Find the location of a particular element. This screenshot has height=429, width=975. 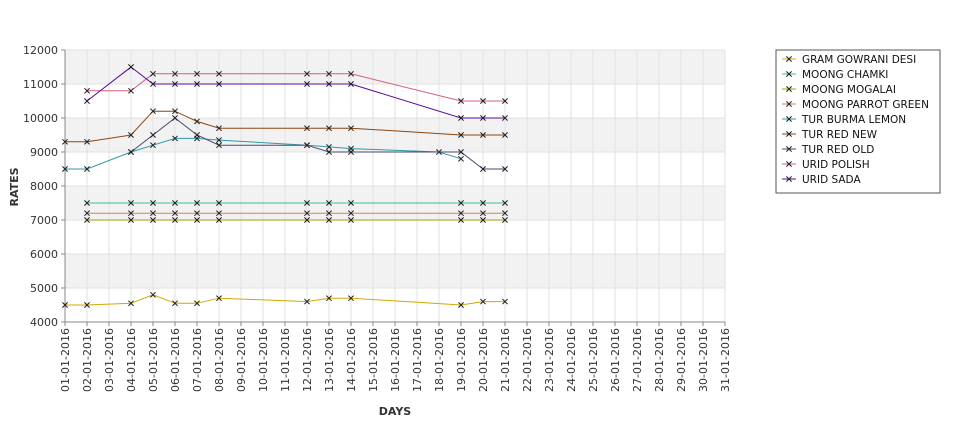

x-tick-label: 06-01-2016 is located at coordinates (175, 360).